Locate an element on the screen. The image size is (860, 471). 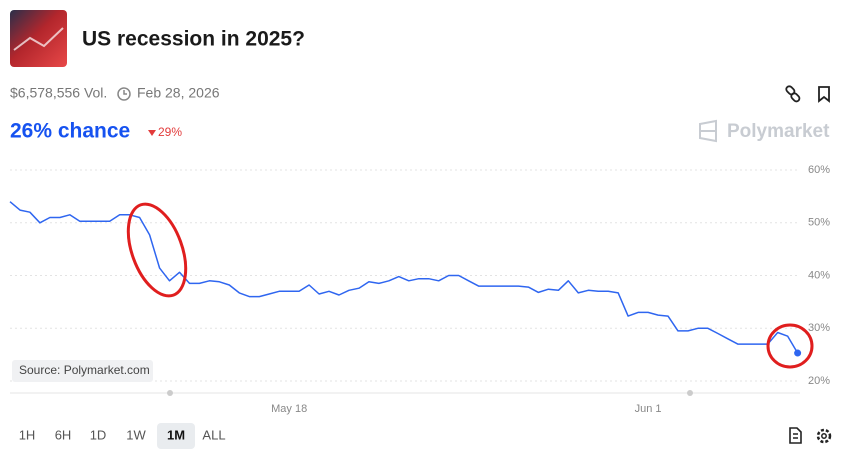
change-arrow is located at coordinates (152, 133).